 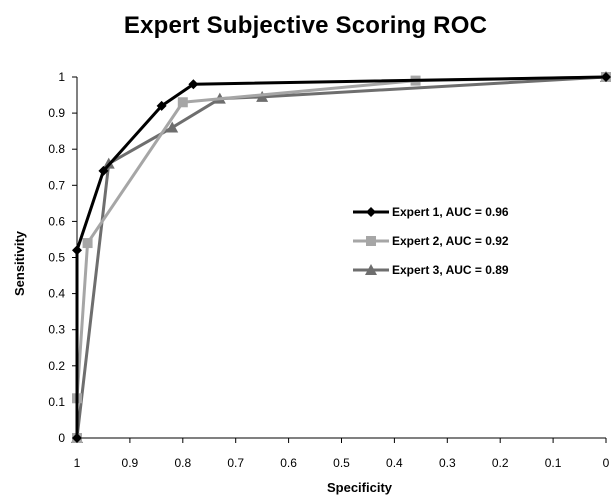 What do you see at coordinates (56, 113) in the screenshot?
I see `y-tick-label: 0.9` at bounding box center [56, 113].